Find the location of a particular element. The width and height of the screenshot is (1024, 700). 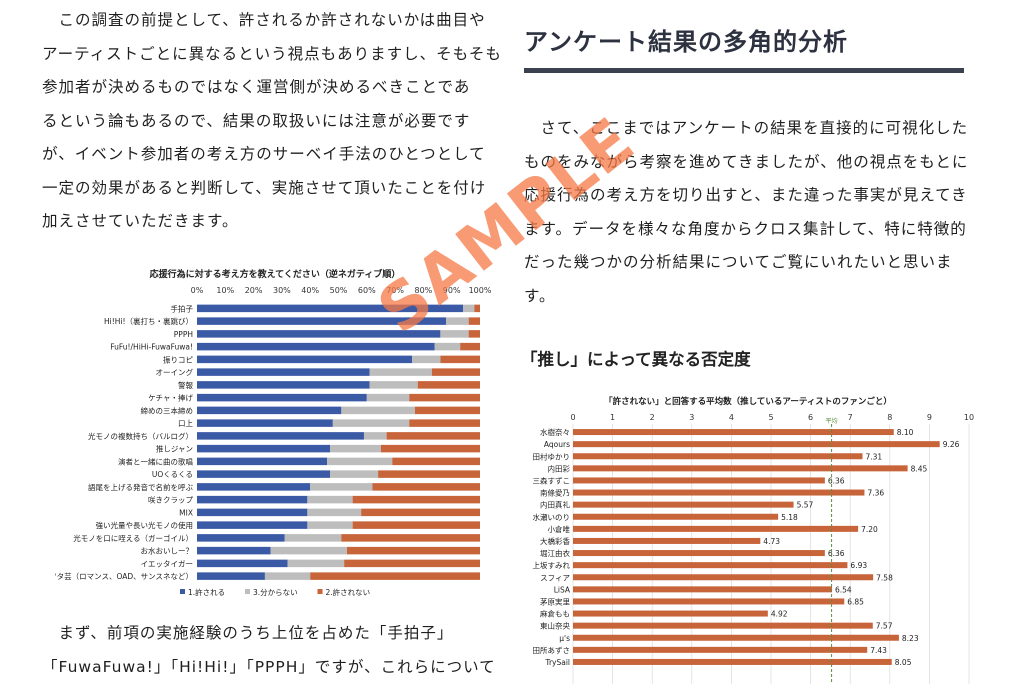

text-line: 「FuwaFuwa!」「Hi!Hi!」「PPPH」ですが、これらについて is located at coordinates (269, 666).